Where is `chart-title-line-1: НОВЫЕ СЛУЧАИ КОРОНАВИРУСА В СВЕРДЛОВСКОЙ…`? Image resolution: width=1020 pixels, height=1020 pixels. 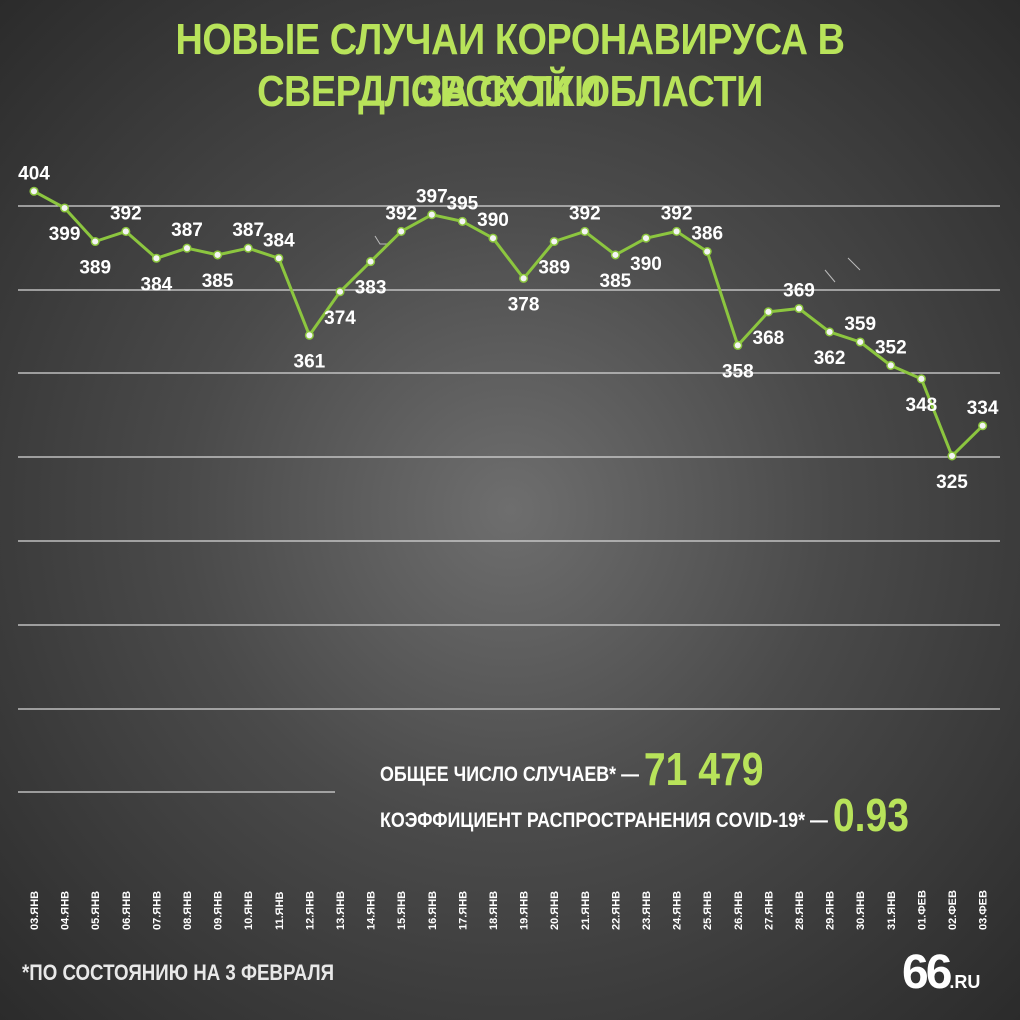
chart-title-line-1: НОВЫЕ СЛУЧАИ КОРОНАВИРУСА В СВЕРДЛОВСКОЙ… is located at coordinates (510, 65).